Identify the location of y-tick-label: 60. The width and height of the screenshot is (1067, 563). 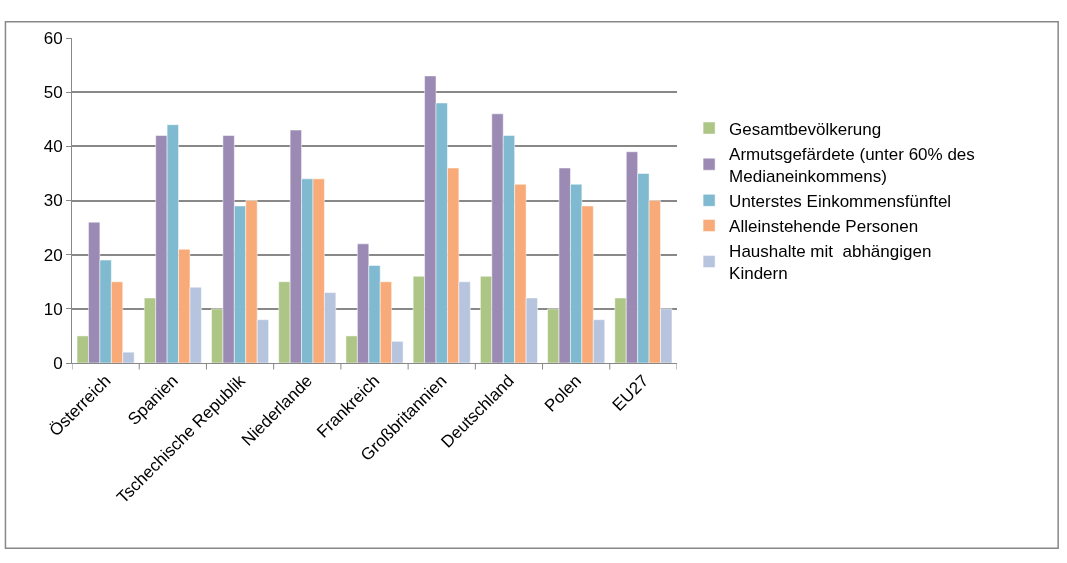
(53, 38).